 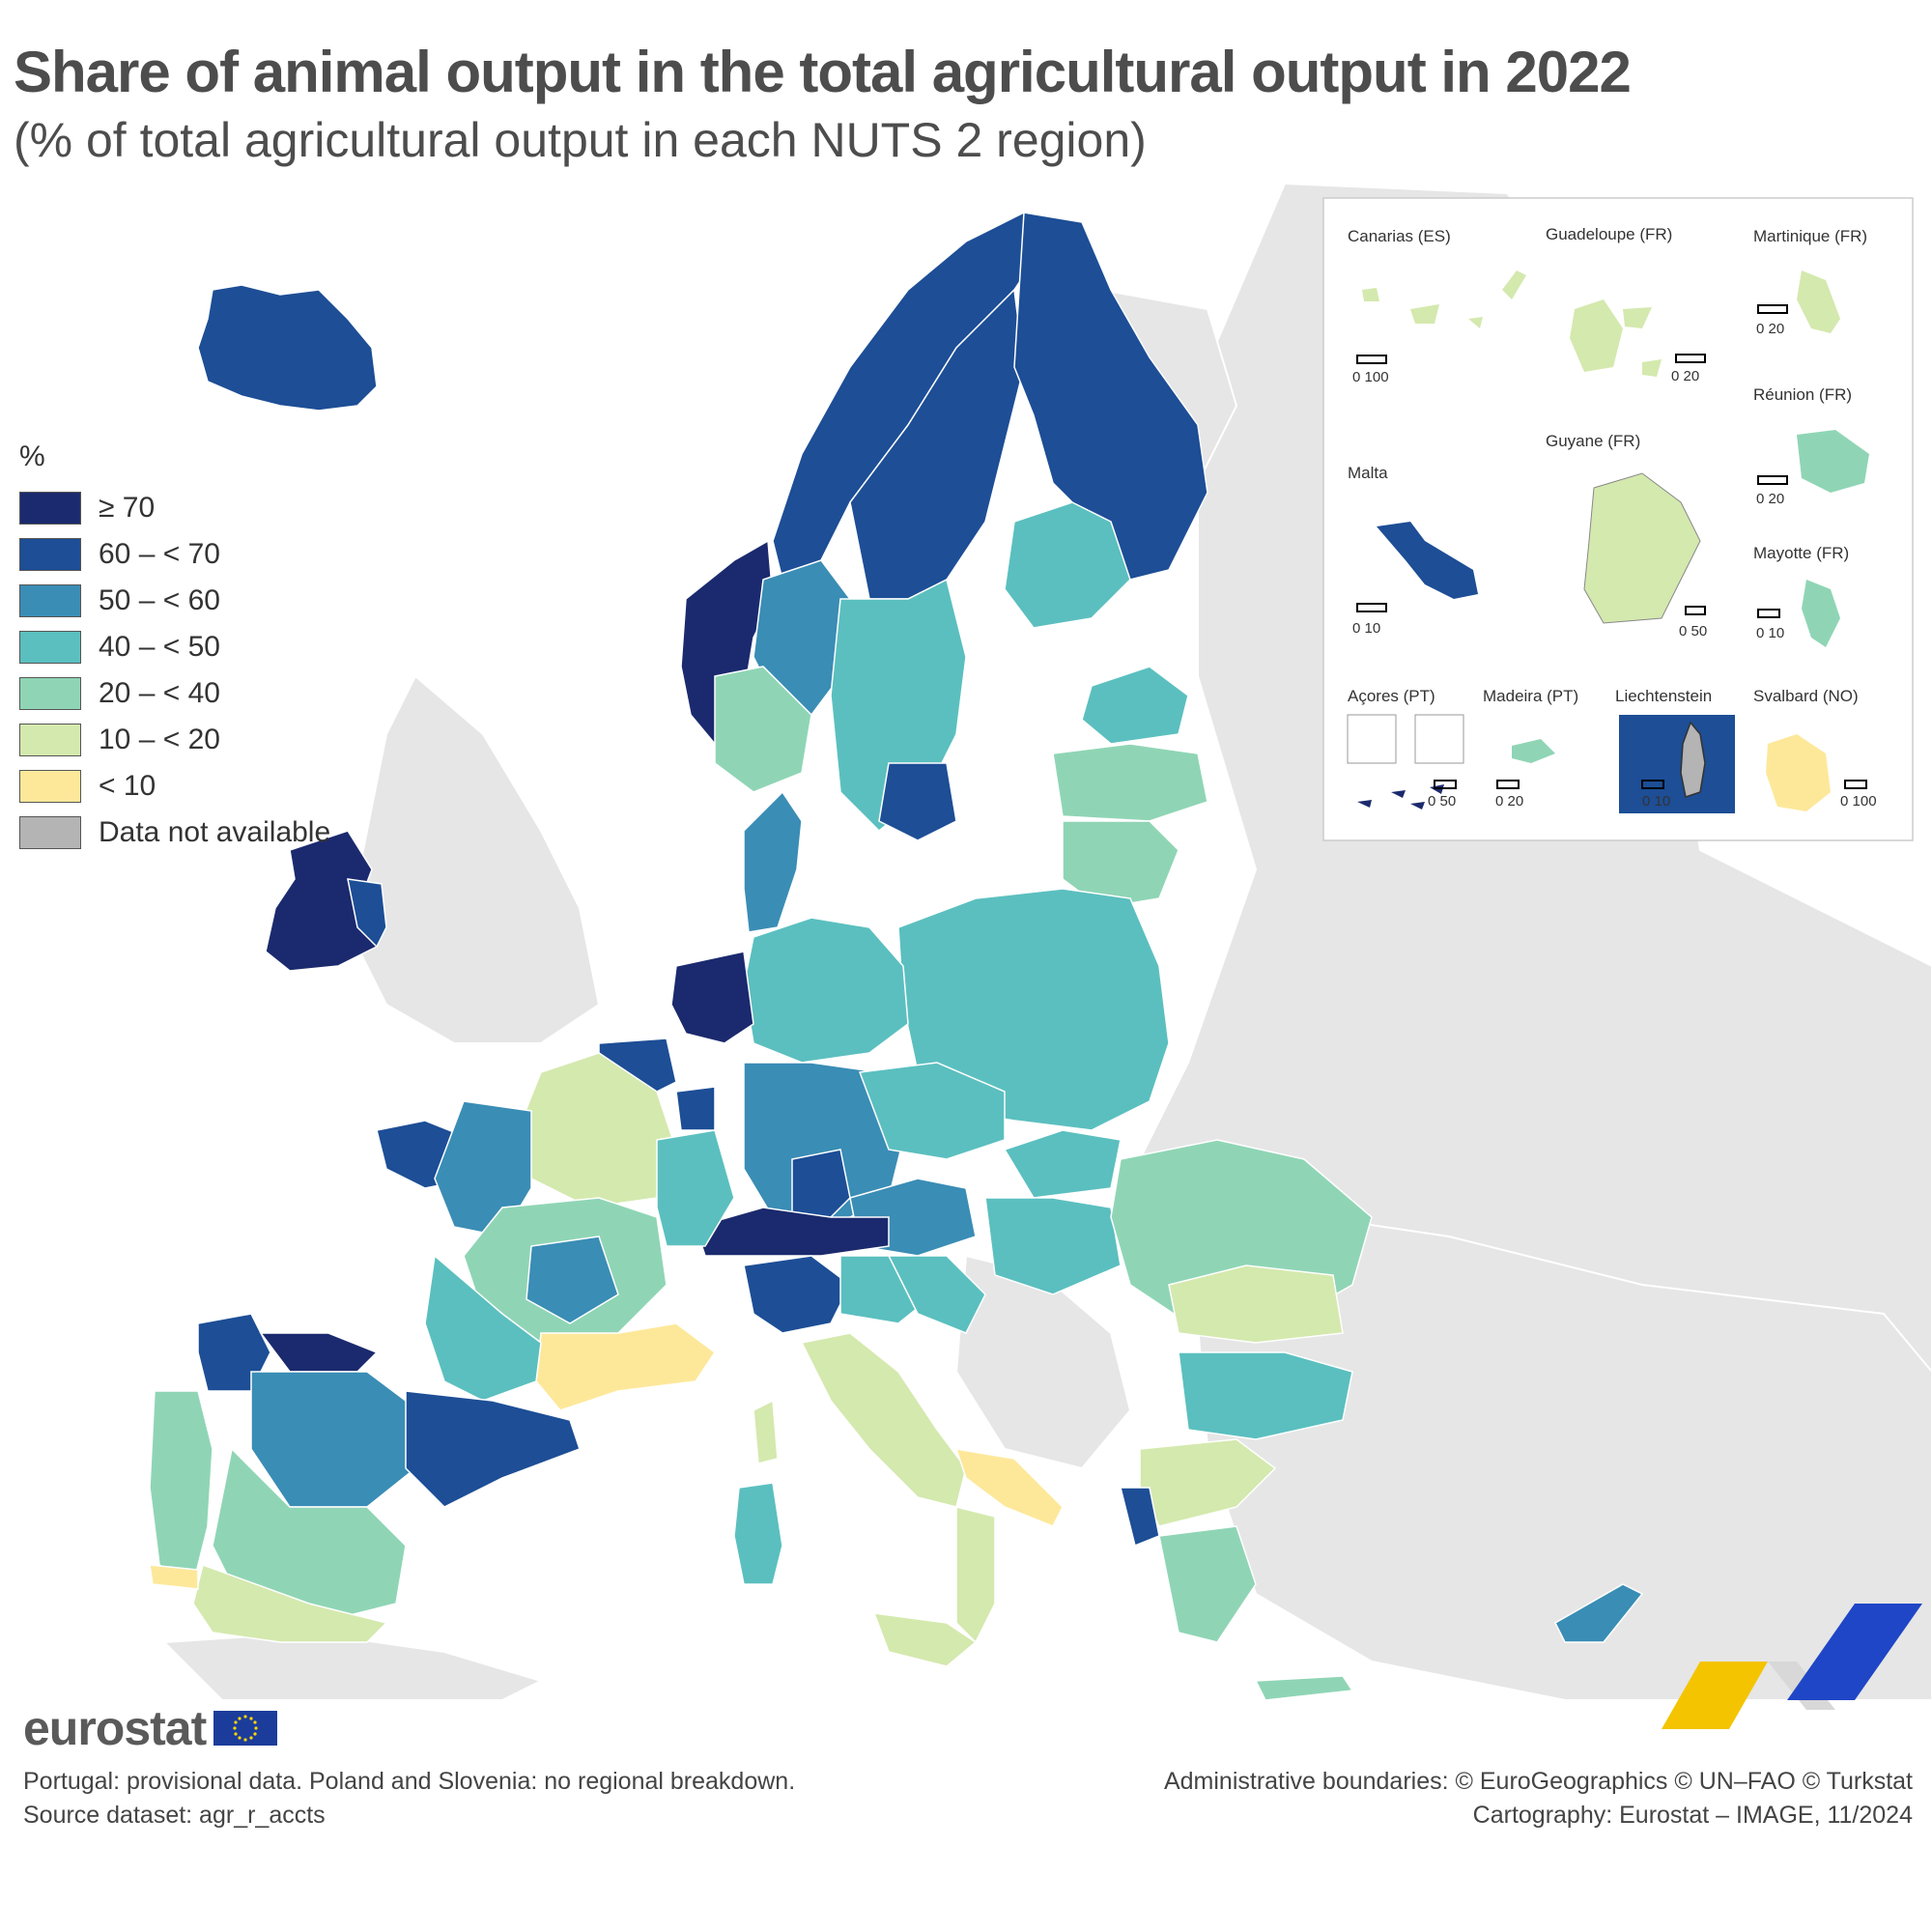 I want to click on region-italy-puglia, so click(x=1009, y=1487).